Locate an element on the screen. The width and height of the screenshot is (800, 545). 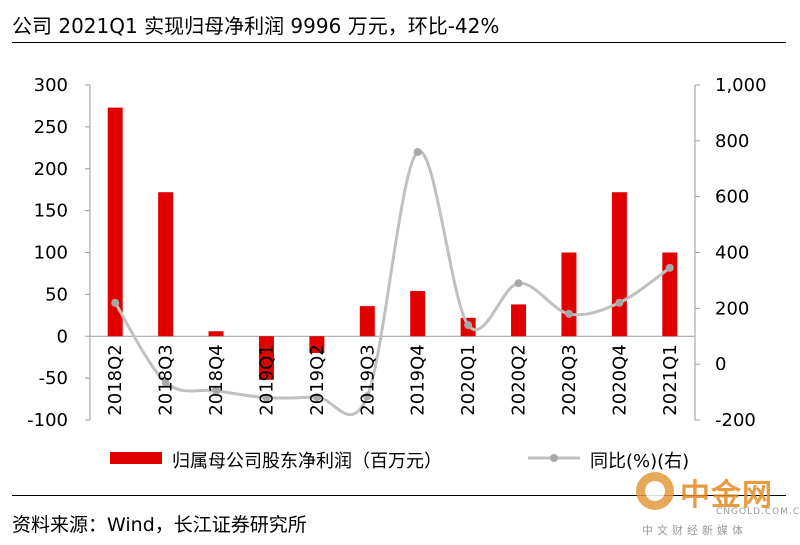
yoy-point-2018Q2 is located at coordinates (115, 302).